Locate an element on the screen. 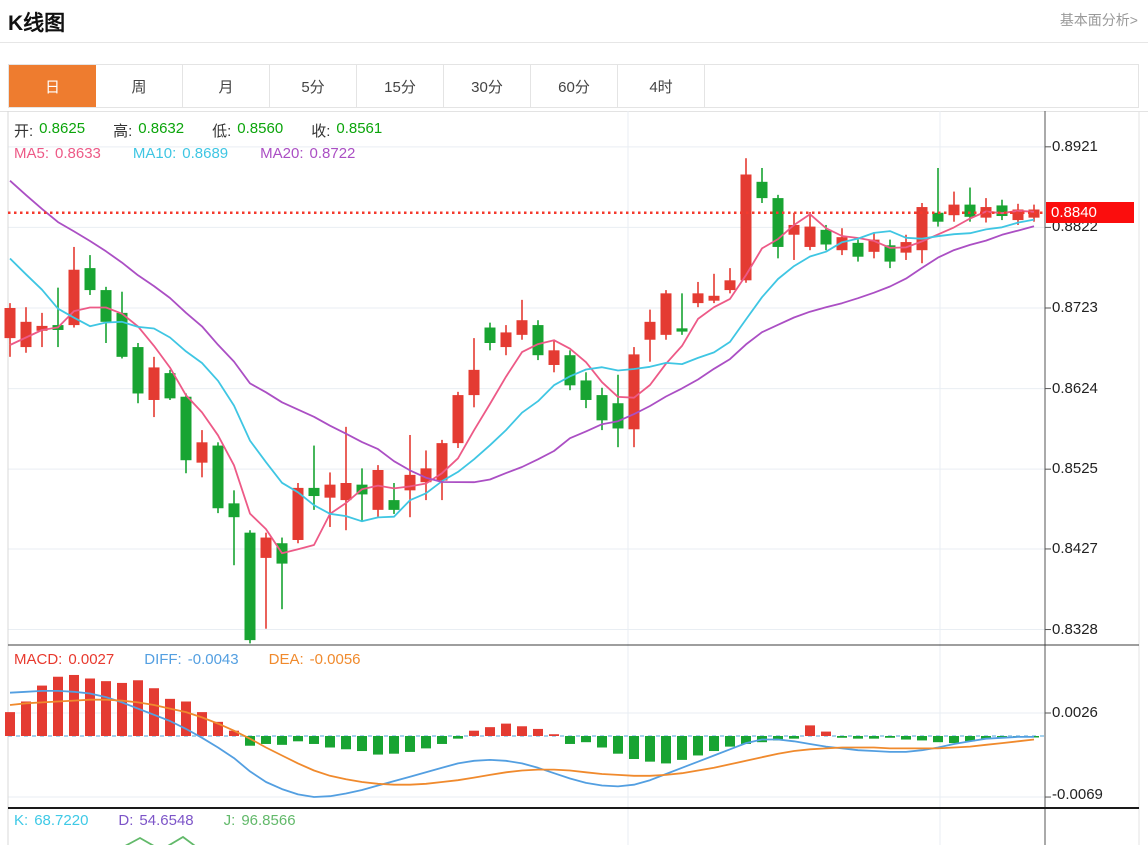 The height and width of the screenshot is (845, 1148). tab-60min: 60分 is located at coordinates (574, 86).